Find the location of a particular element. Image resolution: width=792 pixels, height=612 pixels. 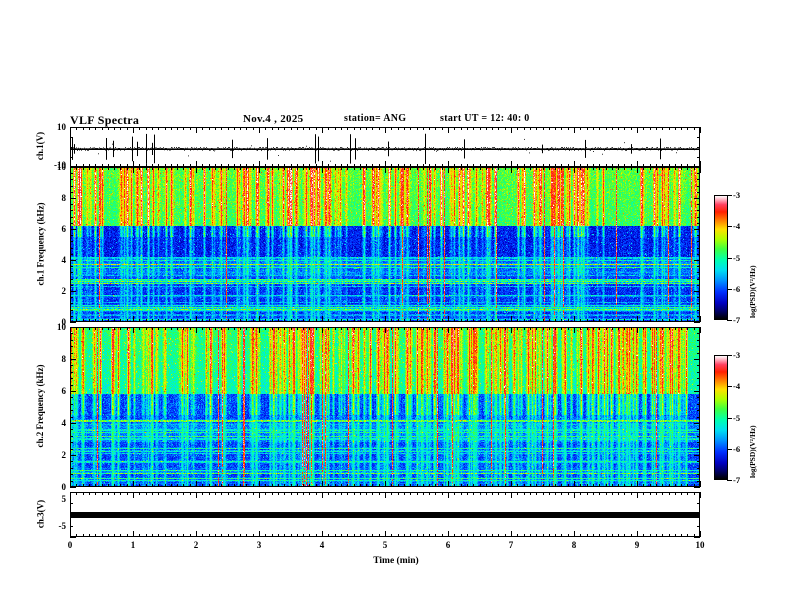

colorbar-tick is located at coordinates (729, 320).